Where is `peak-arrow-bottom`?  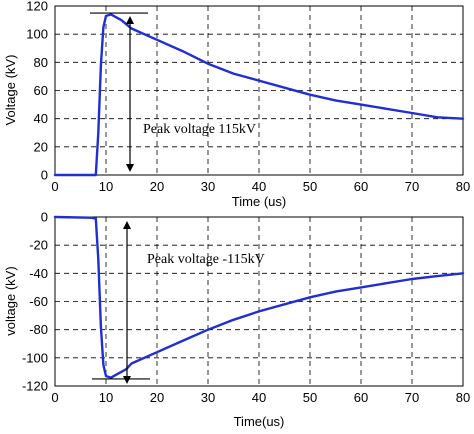 peak-arrow-bottom is located at coordinates (121, 302).